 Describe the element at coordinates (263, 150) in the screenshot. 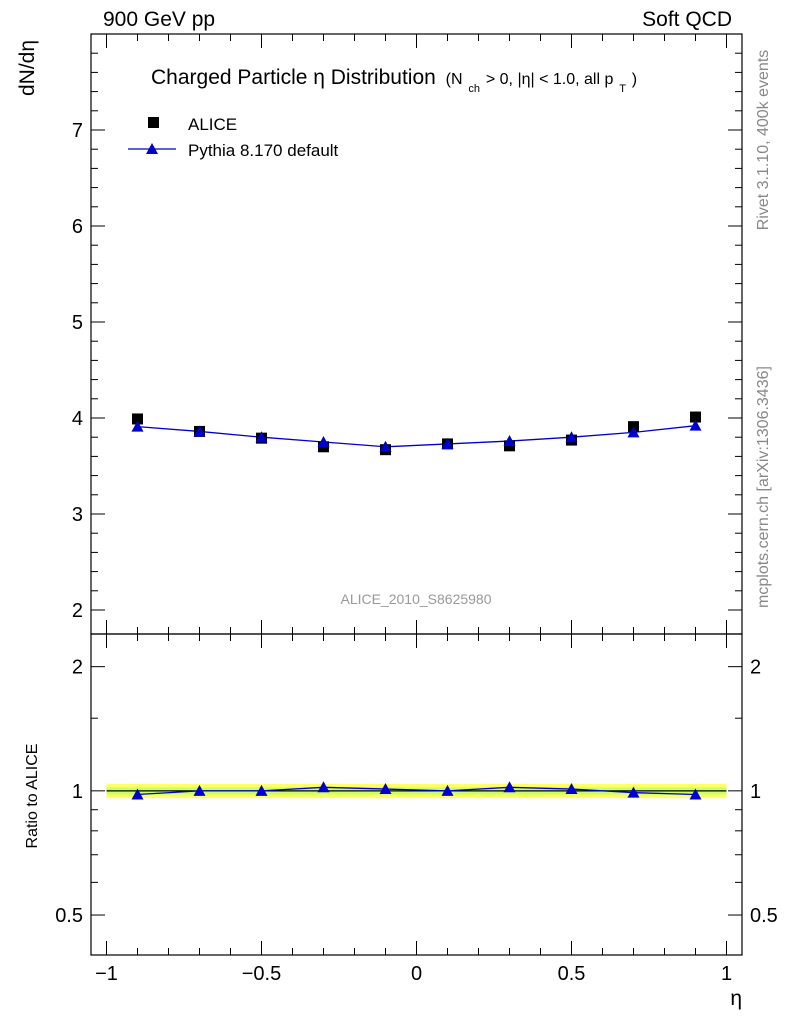

I see `legend-label-pythia: Pythia 8.170 default` at that location.